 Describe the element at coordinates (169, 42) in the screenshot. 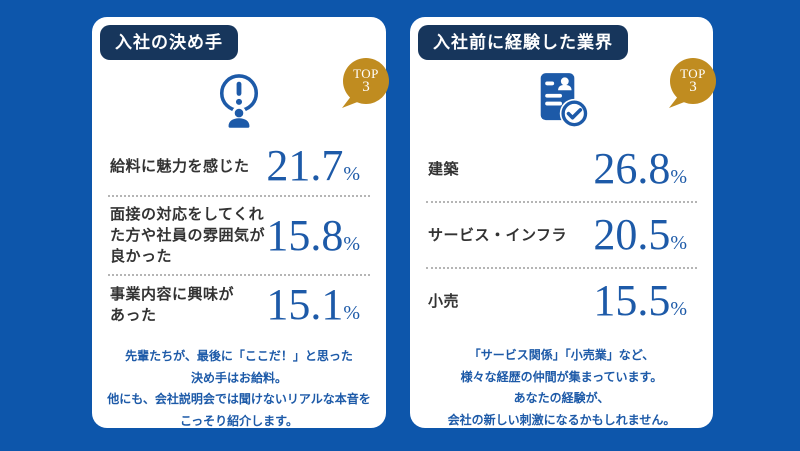

I see `card-title-badge: 入社の決め手` at that location.